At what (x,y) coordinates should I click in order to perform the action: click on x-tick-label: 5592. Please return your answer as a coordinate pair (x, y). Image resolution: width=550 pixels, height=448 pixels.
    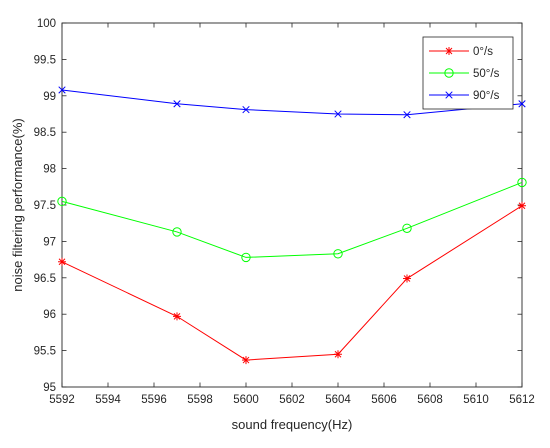
    Looking at the image, I should click on (62, 400).